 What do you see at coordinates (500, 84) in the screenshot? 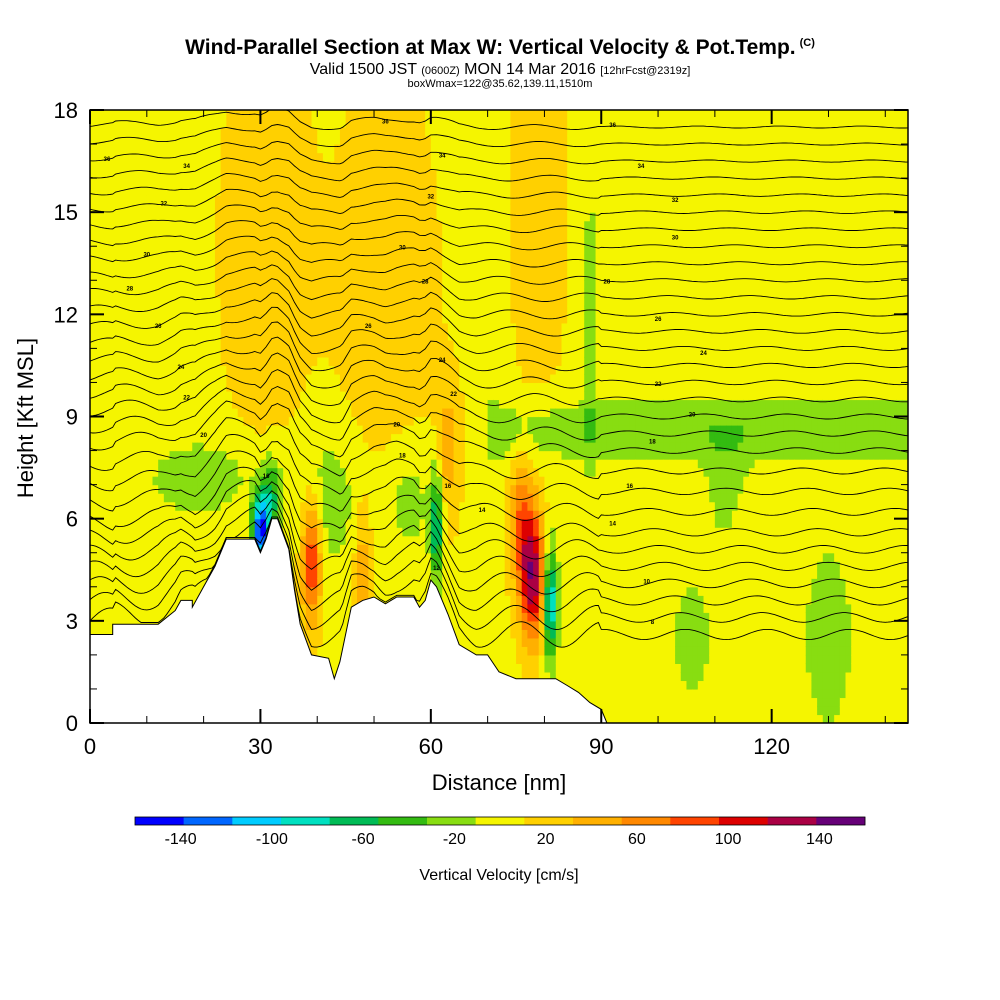
I see `chart-boxw-note: boxWmax=122@35.62,139.11,1510m` at bounding box center [500, 84].